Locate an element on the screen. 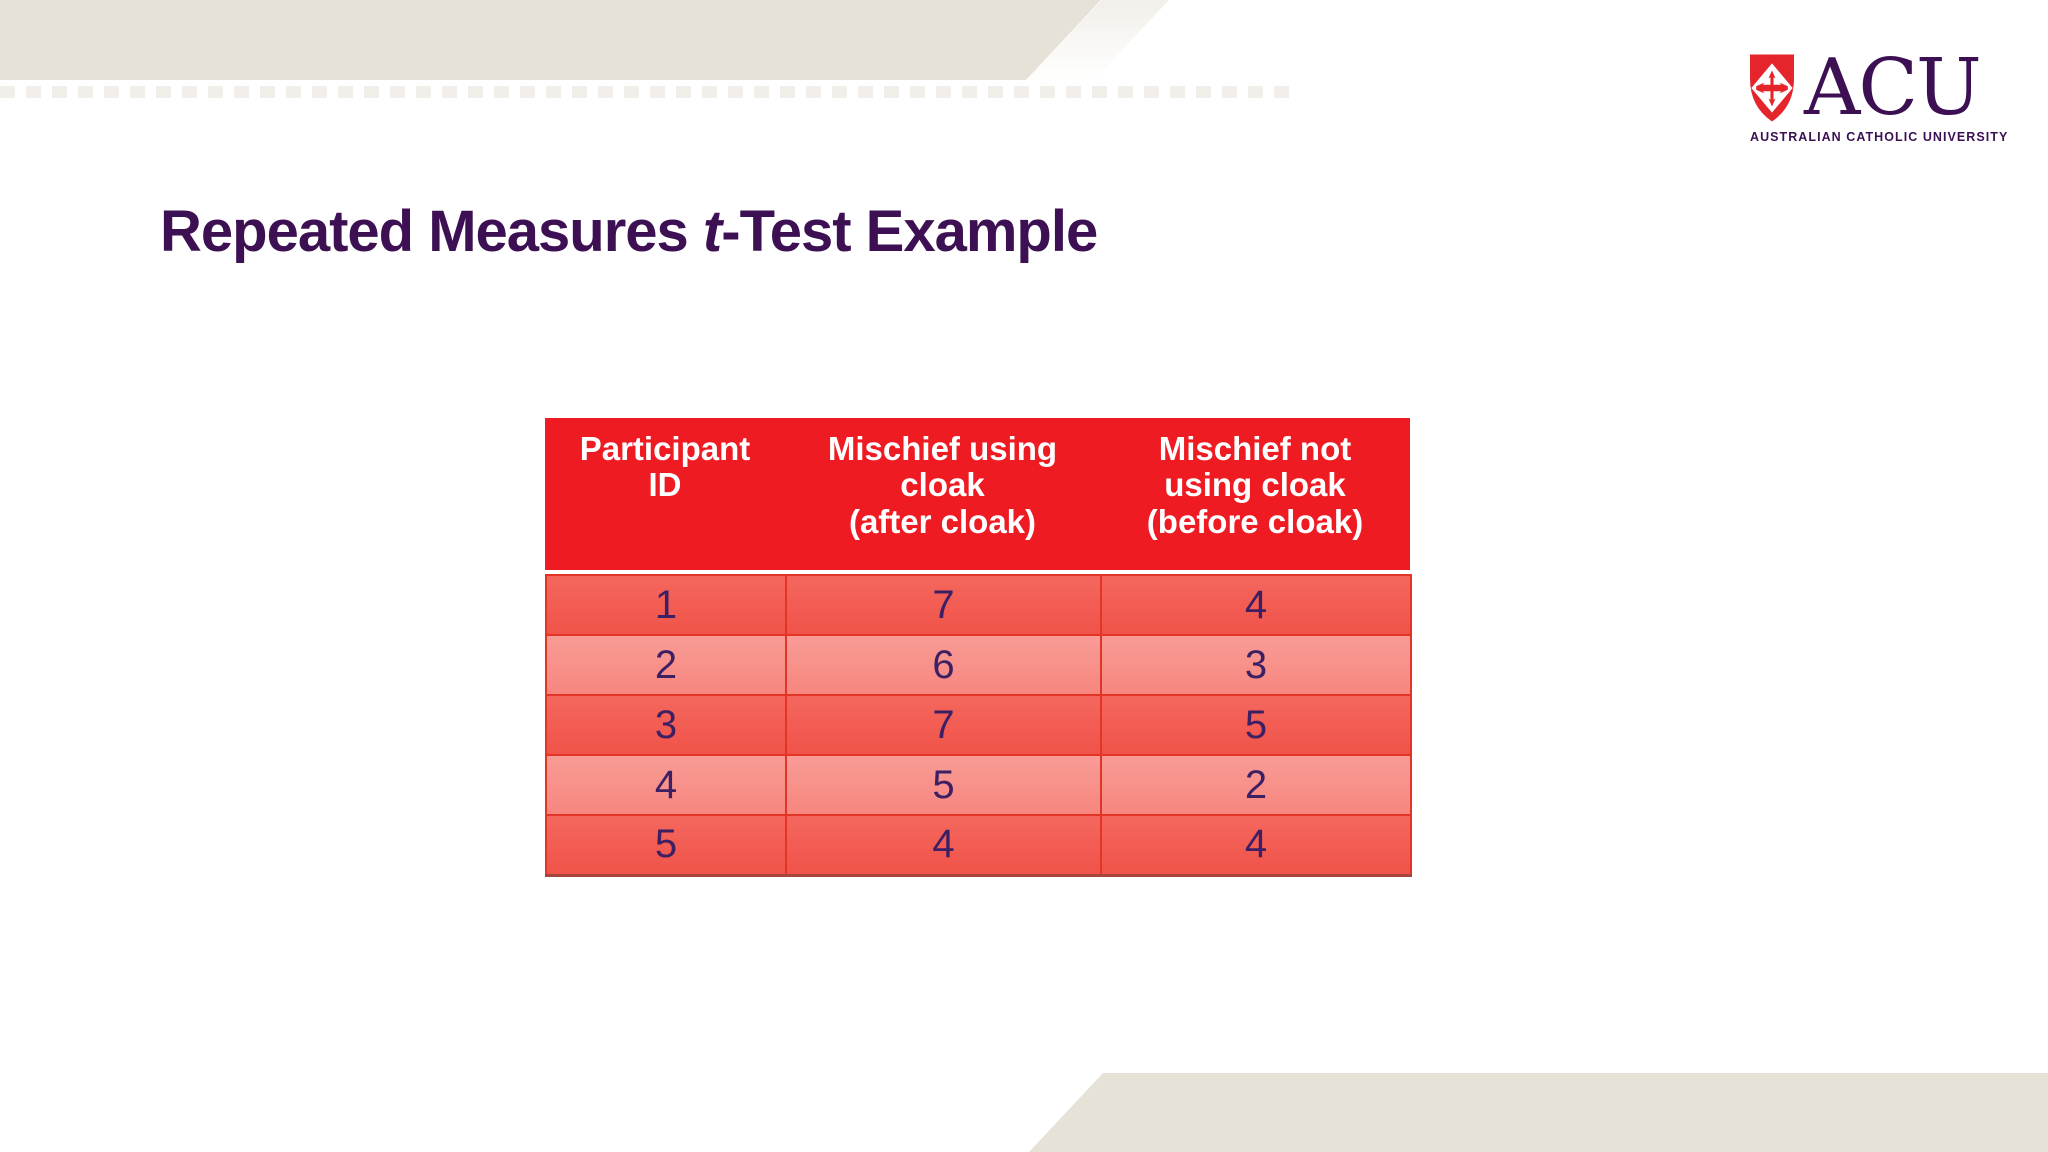 The height and width of the screenshot is (1152, 2048). top-decor-band is located at coordinates (550, 40).